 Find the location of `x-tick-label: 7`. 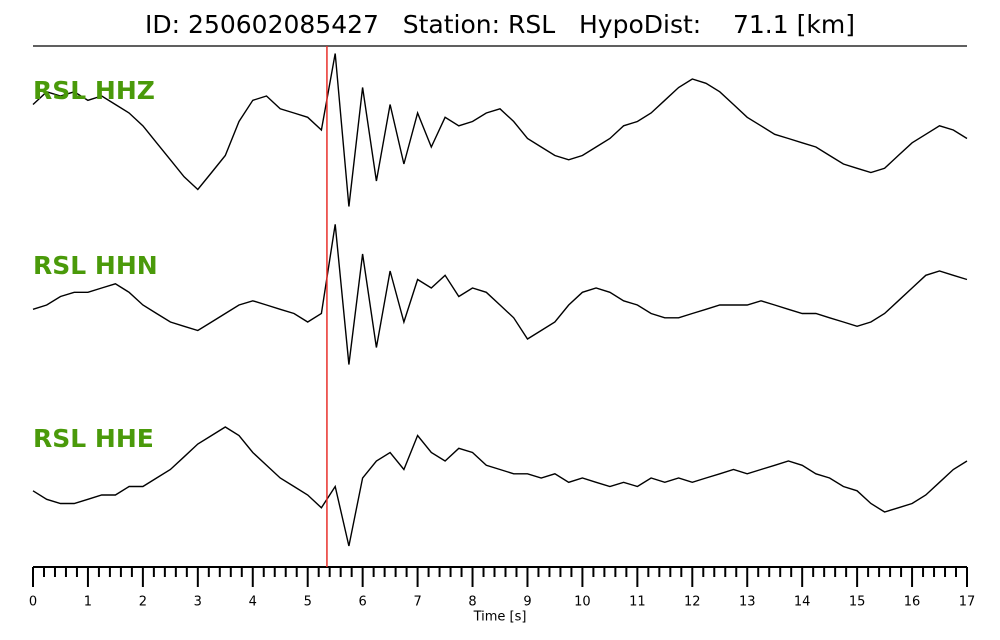

x-tick-label: 7 is located at coordinates (417, 602).